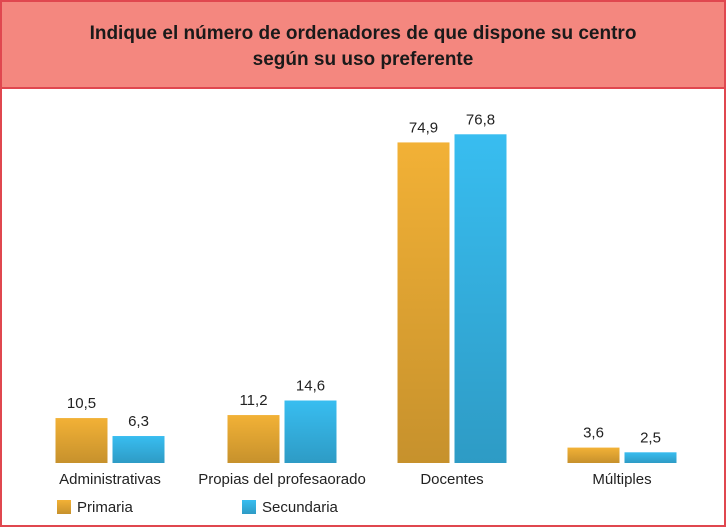 The image size is (726, 527). I want to click on data-label: 74,9, so click(423, 127).